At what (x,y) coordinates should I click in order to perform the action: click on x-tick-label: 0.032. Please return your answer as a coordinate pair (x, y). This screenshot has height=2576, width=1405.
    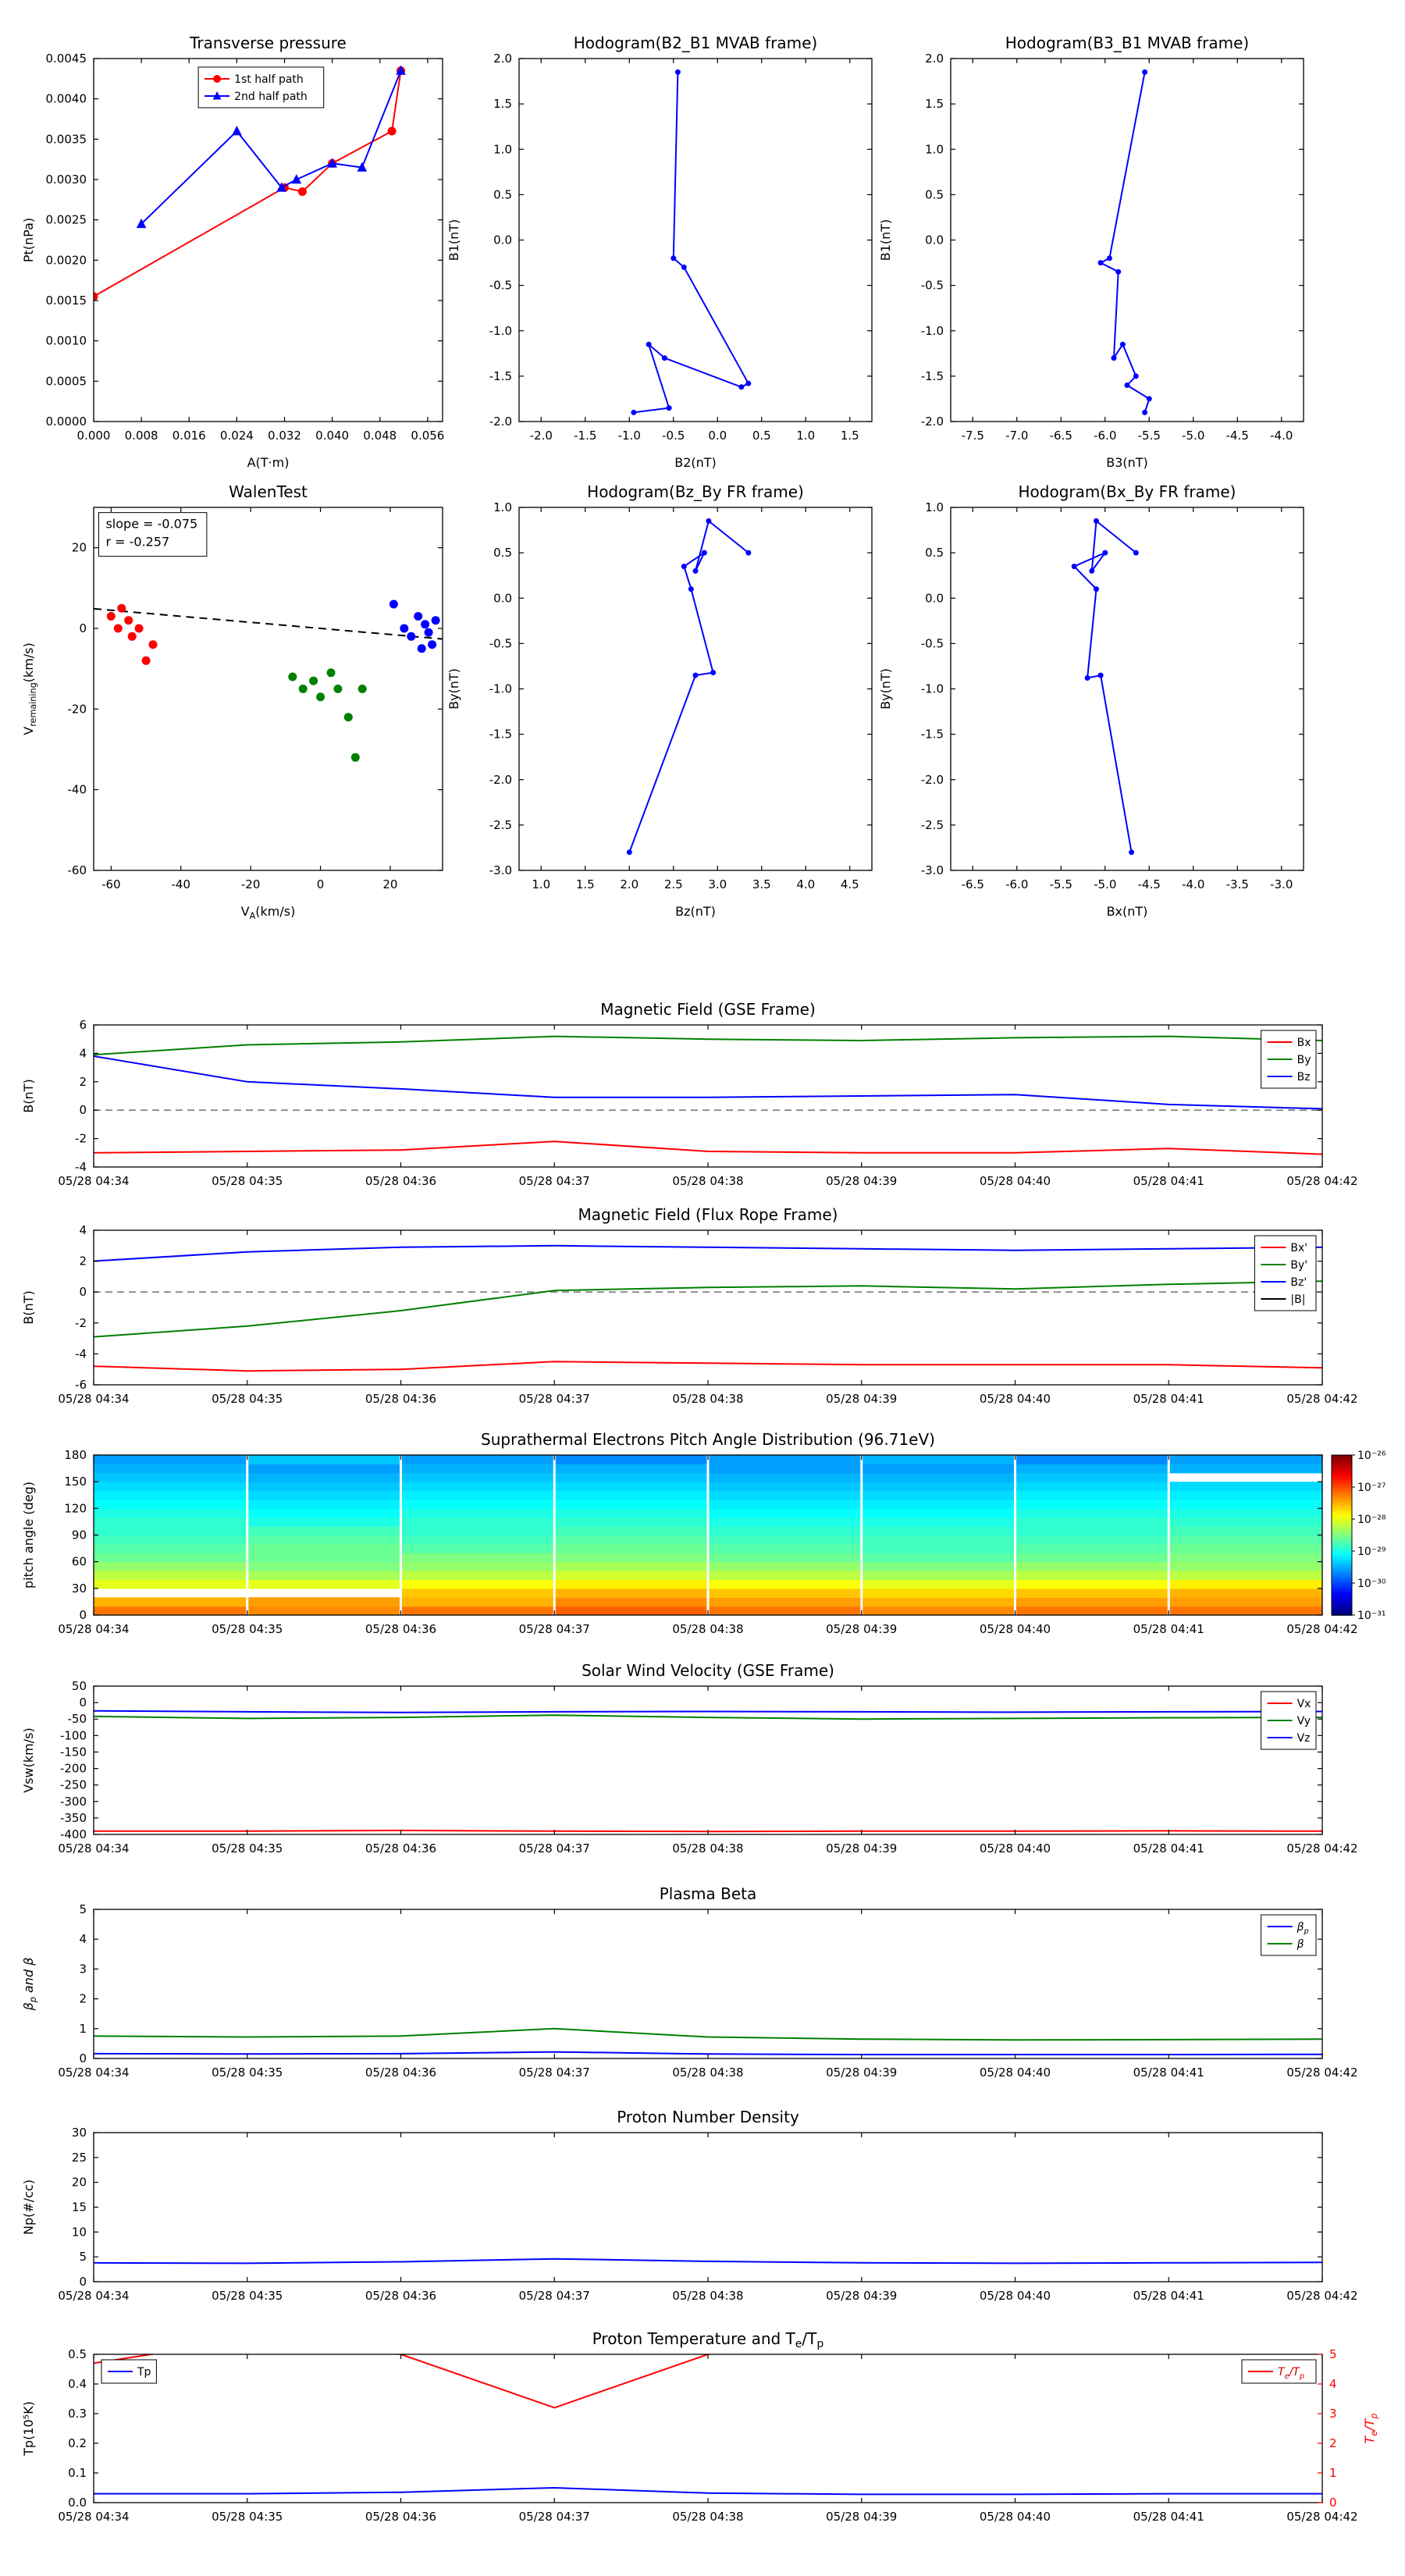
    Looking at the image, I should click on (285, 436).